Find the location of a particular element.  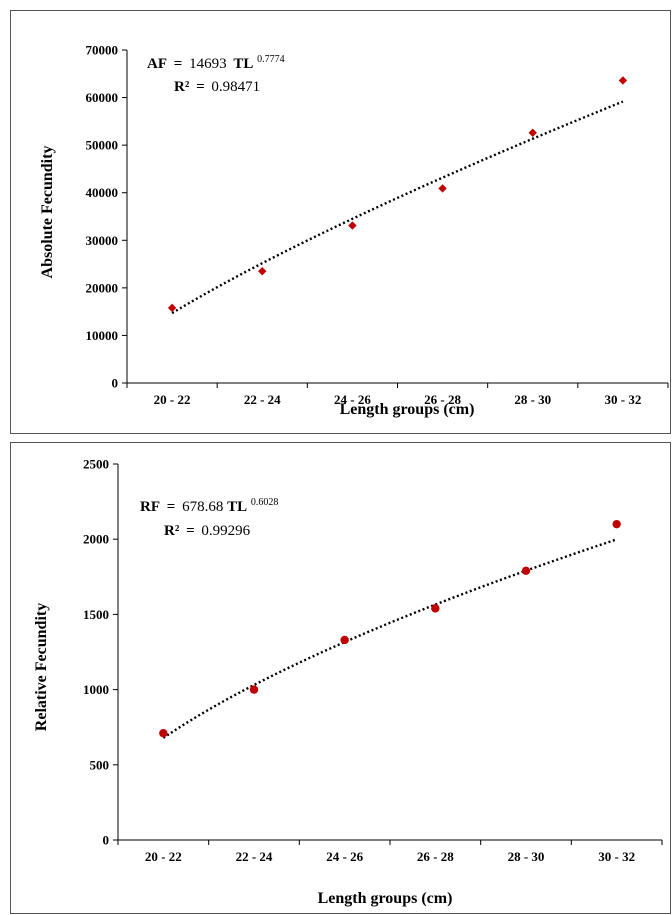

y-tick-label: 2500 is located at coordinates (96, 464).